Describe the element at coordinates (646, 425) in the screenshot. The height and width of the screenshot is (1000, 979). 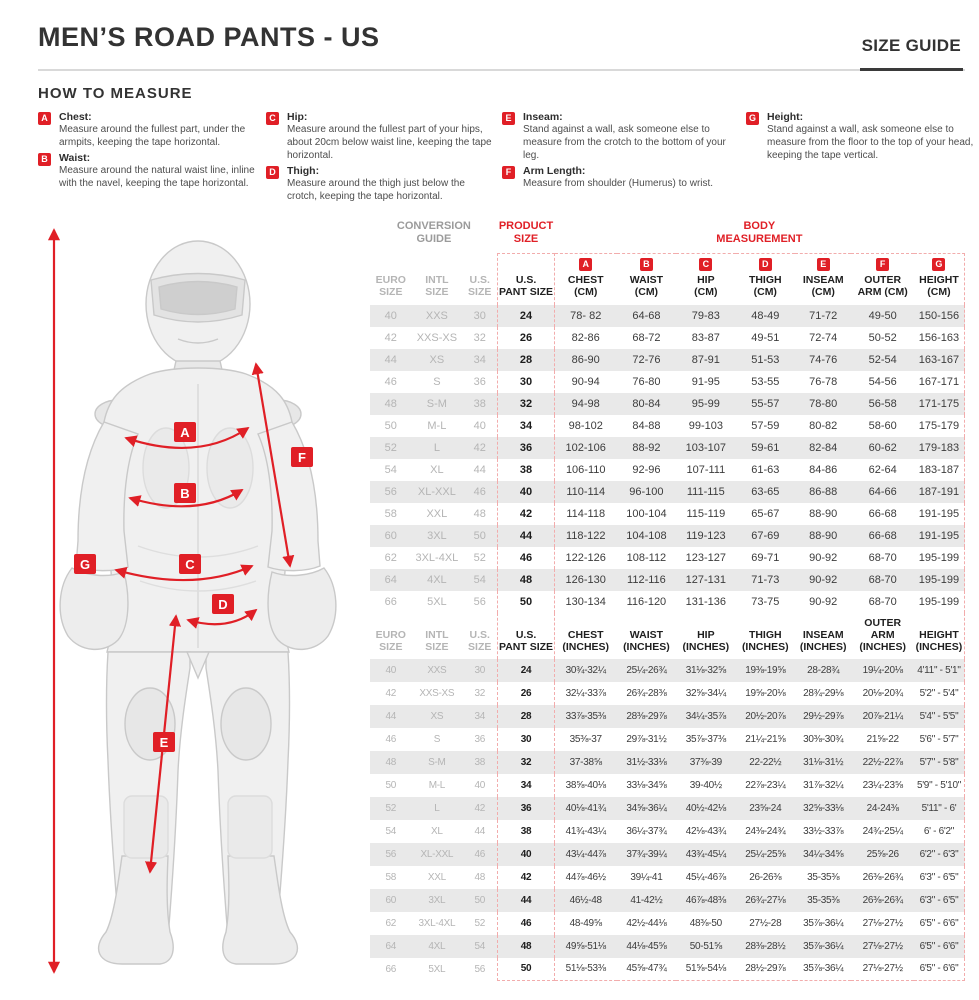
I see `size-cell: 84-88` at that location.